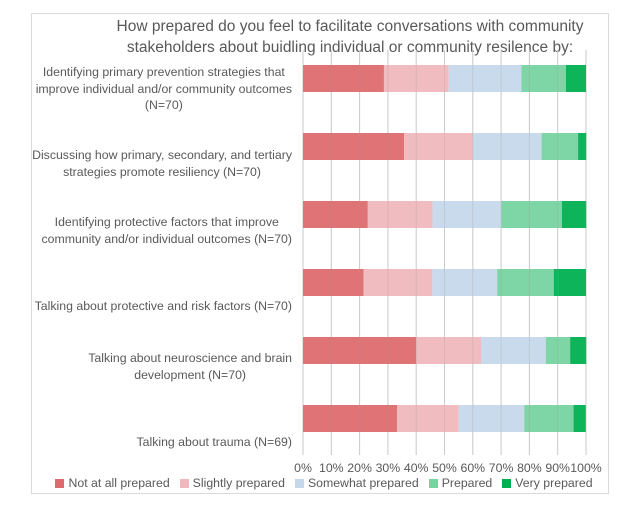 Image resolution: width=636 pixels, height=515 pixels. What do you see at coordinates (354, 146) in the screenshot?
I see `bar-segment: Not at all prepared: 35.7%` at bounding box center [354, 146].